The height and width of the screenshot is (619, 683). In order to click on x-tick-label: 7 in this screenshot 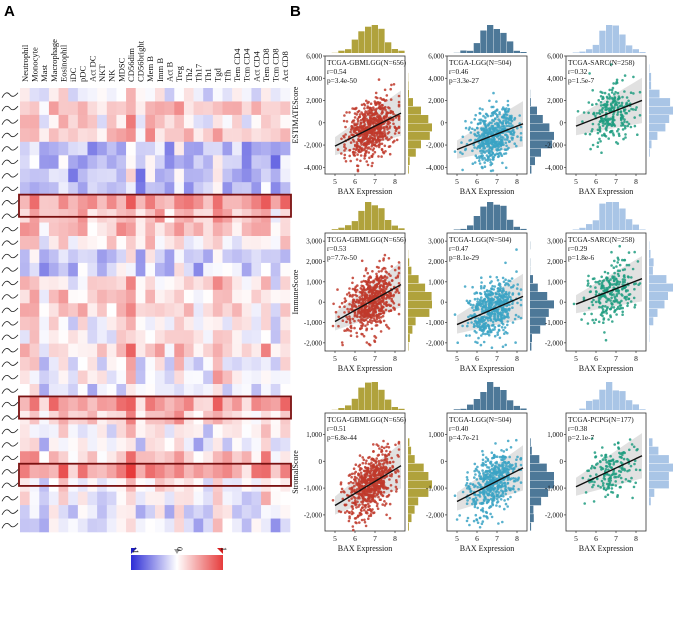, I will do `click(616, 181)`.